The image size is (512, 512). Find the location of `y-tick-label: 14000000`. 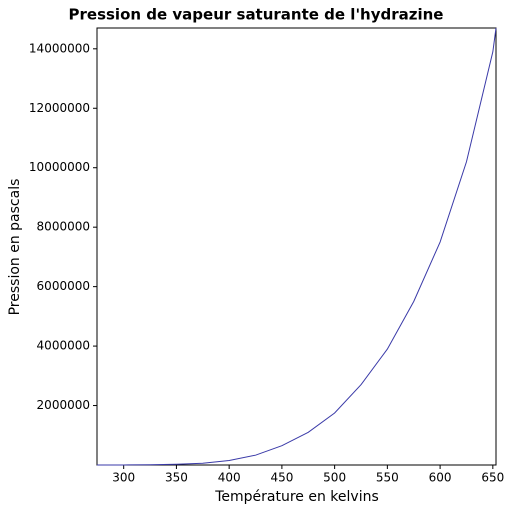

y-tick-label: 14000000 is located at coordinates (59, 48).